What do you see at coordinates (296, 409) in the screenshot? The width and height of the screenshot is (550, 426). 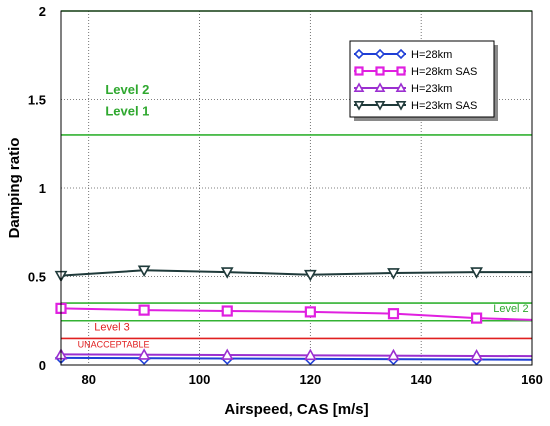 I see `x-axis-title: Airspeed, CAS [m/s]` at bounding box center [296, 409].